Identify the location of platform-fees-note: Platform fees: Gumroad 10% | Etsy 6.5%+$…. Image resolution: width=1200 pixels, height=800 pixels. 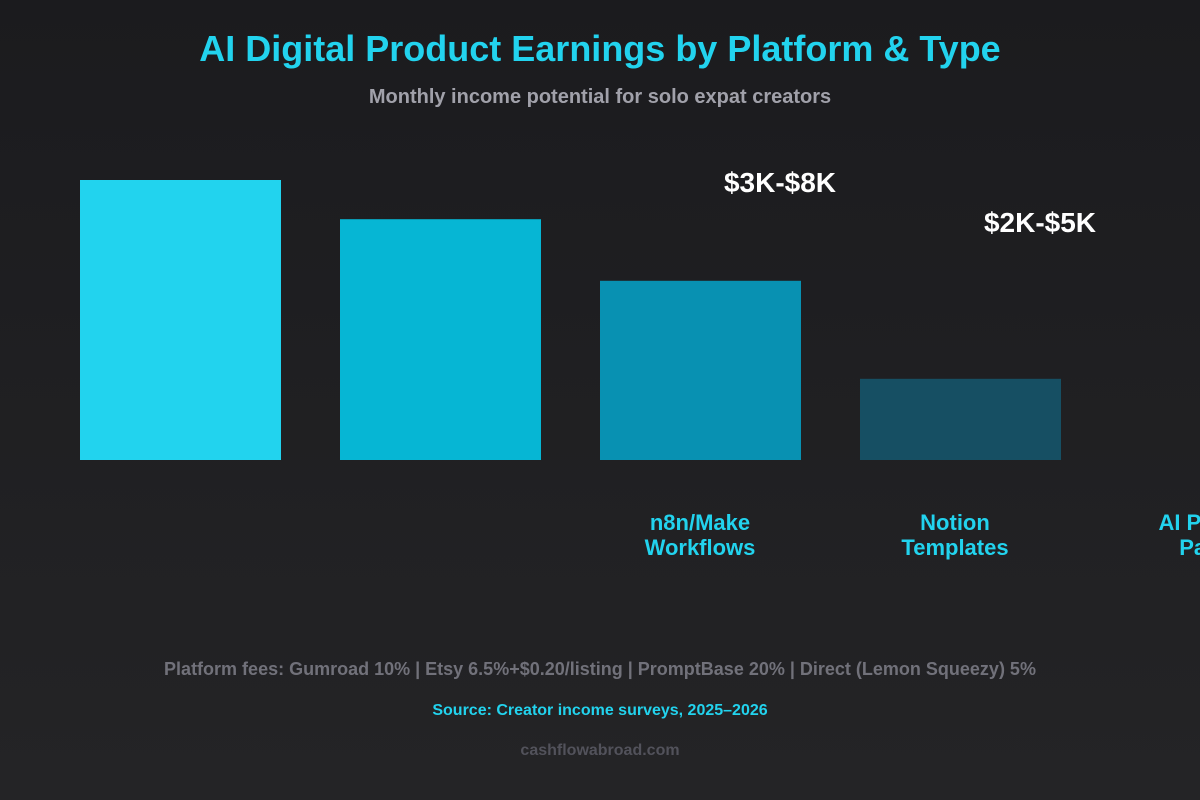
(600, 669).